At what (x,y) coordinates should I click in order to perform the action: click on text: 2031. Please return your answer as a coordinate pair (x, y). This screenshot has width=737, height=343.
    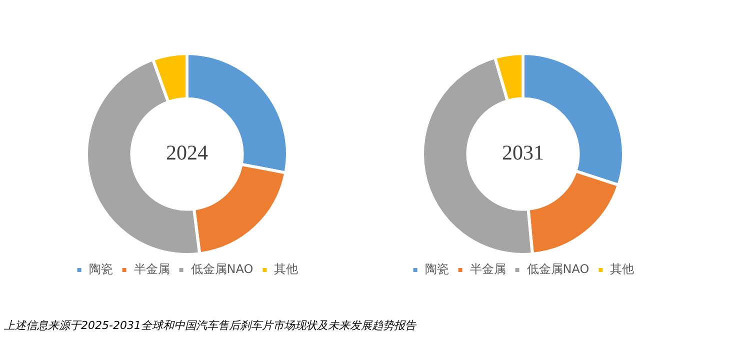
    Looking at the image, I should click on (523, 152).